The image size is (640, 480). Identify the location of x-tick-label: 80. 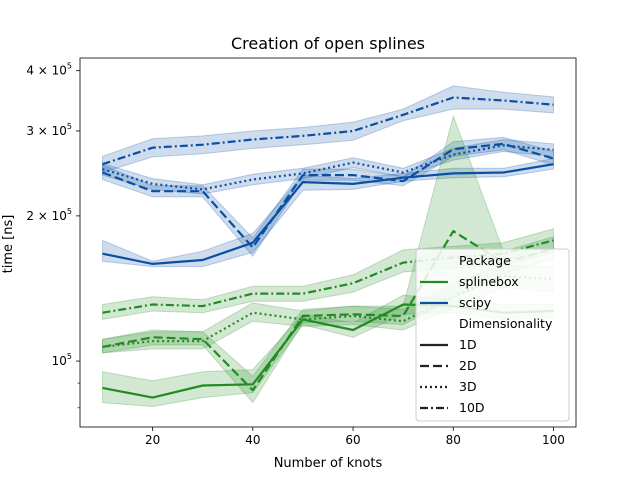
(453, 440).